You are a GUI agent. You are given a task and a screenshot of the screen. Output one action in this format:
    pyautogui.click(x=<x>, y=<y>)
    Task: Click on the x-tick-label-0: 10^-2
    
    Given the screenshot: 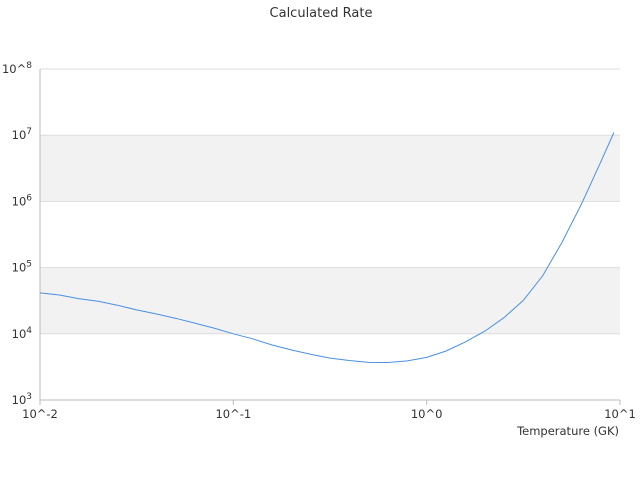 What is the action you would take?
    pyautogui.click(x=40, y=414)
    